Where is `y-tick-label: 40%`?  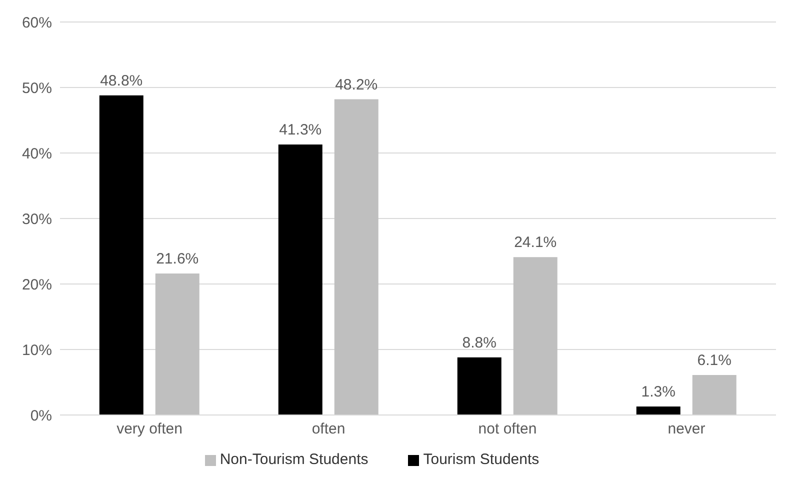 y-tick-label: 40% is located at coordinates (37, 153).